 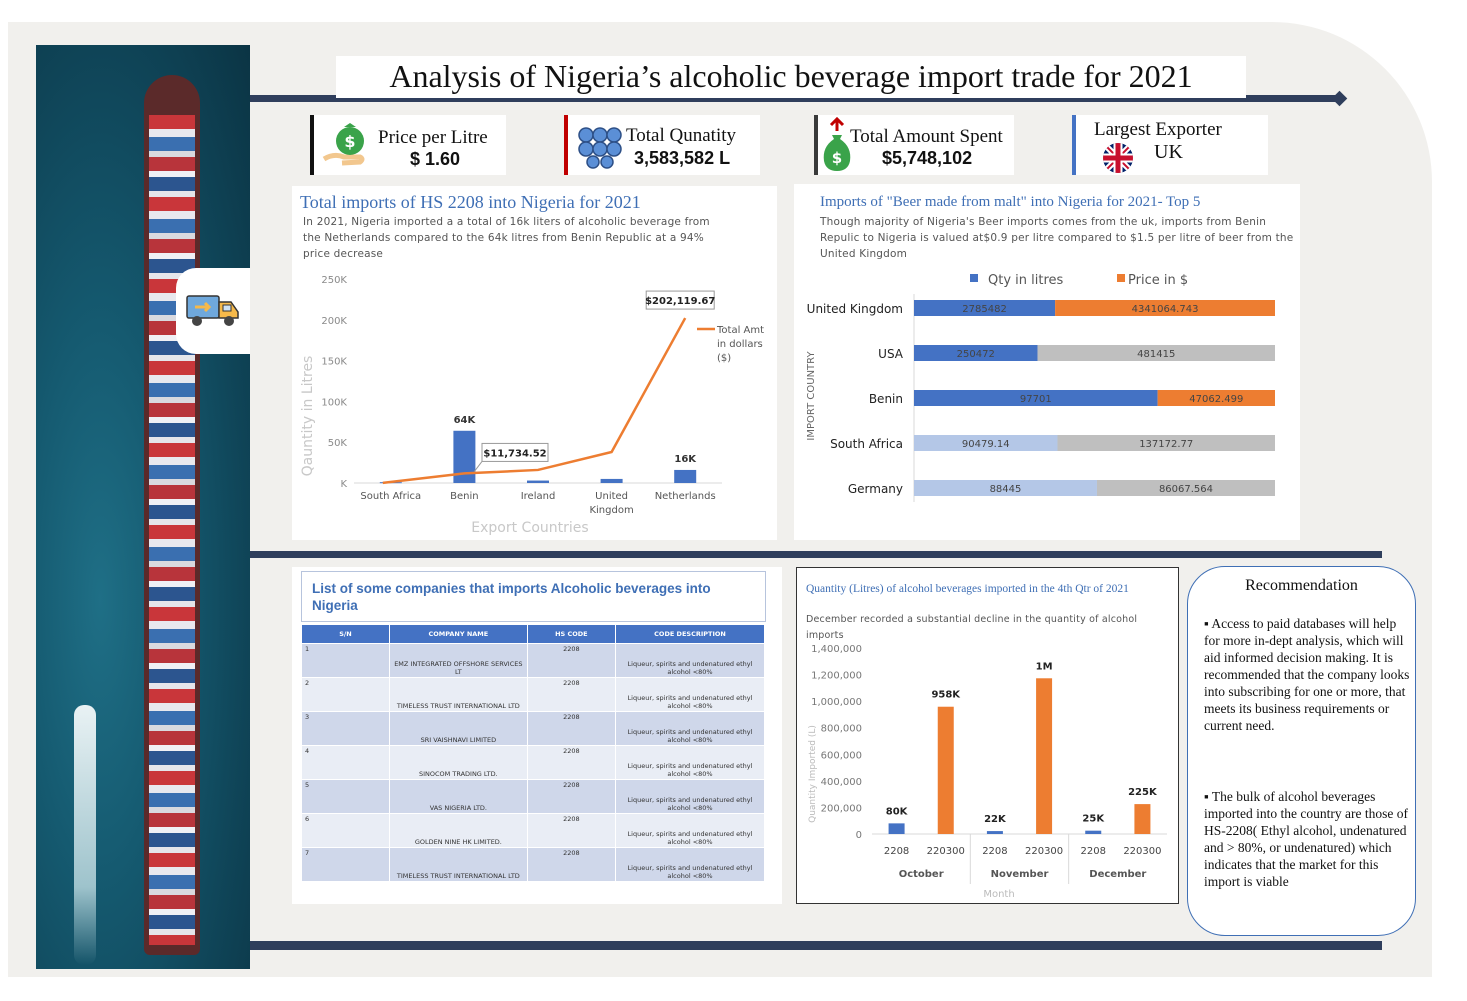 I want to click on y-tick-label: 1,200,000, so click(x=836, y=676).